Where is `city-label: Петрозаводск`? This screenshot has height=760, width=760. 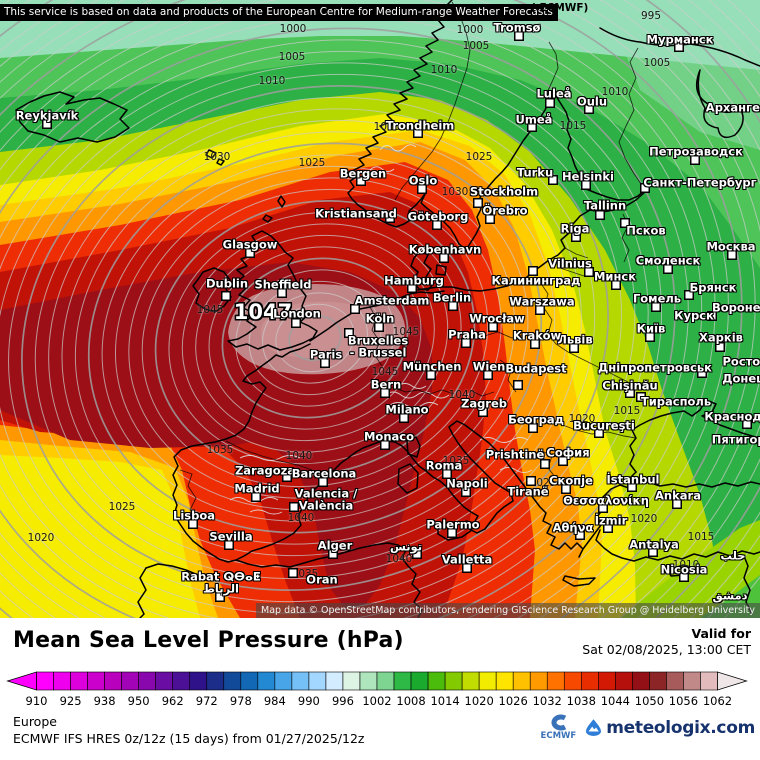
city-label: Петрозаводск is located at coordinates (696, 151).